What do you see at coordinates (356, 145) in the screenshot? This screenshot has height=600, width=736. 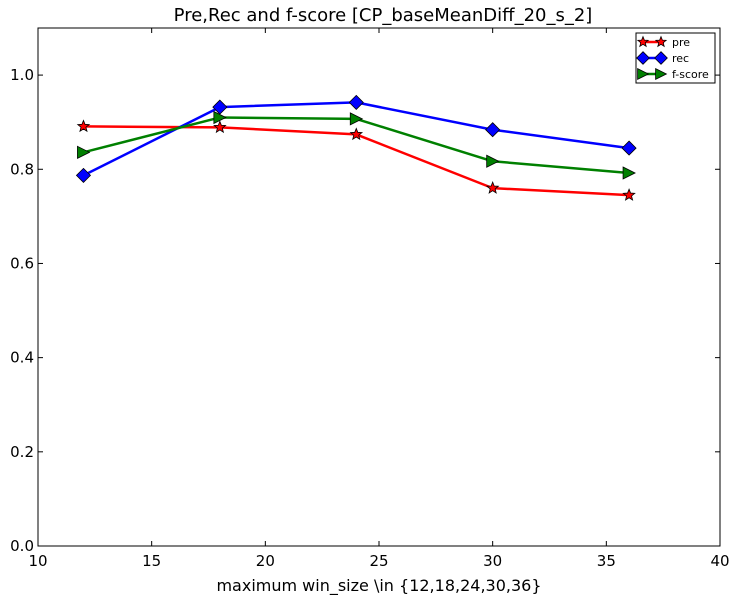 I see `series-f-score` at bounding box center [356, 145].